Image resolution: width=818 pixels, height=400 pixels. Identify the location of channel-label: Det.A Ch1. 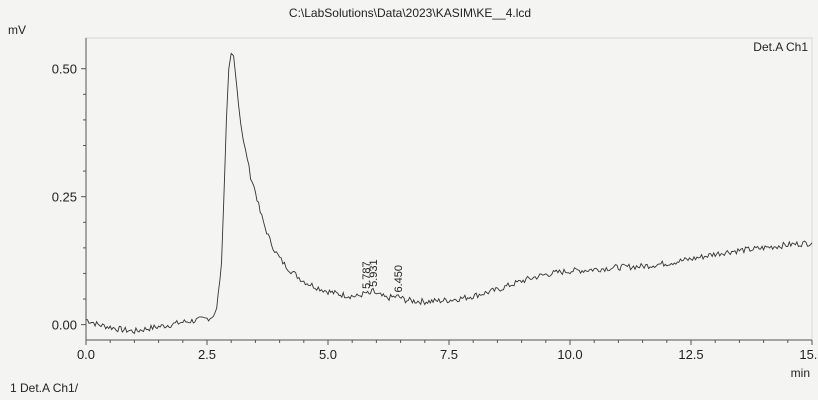
(780, 47).